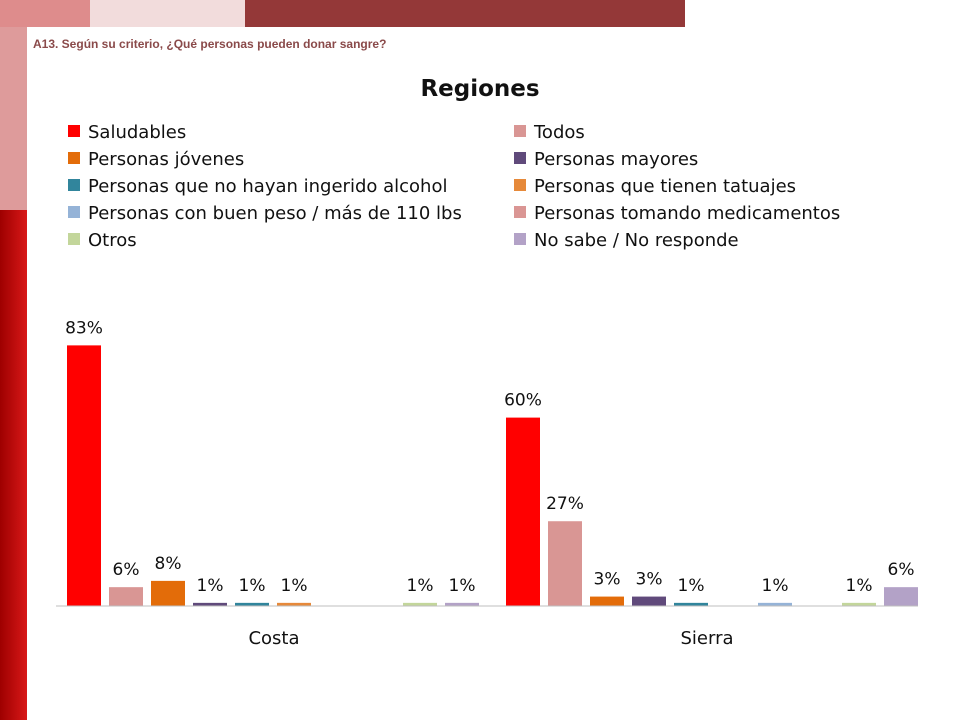 The width and height of the screenshot is (960, 720). What do you see at coordinates (490, 638) in the screenshot?
I see `x-axis-categories: Costa Sierra` at bounding box center [490, 638].